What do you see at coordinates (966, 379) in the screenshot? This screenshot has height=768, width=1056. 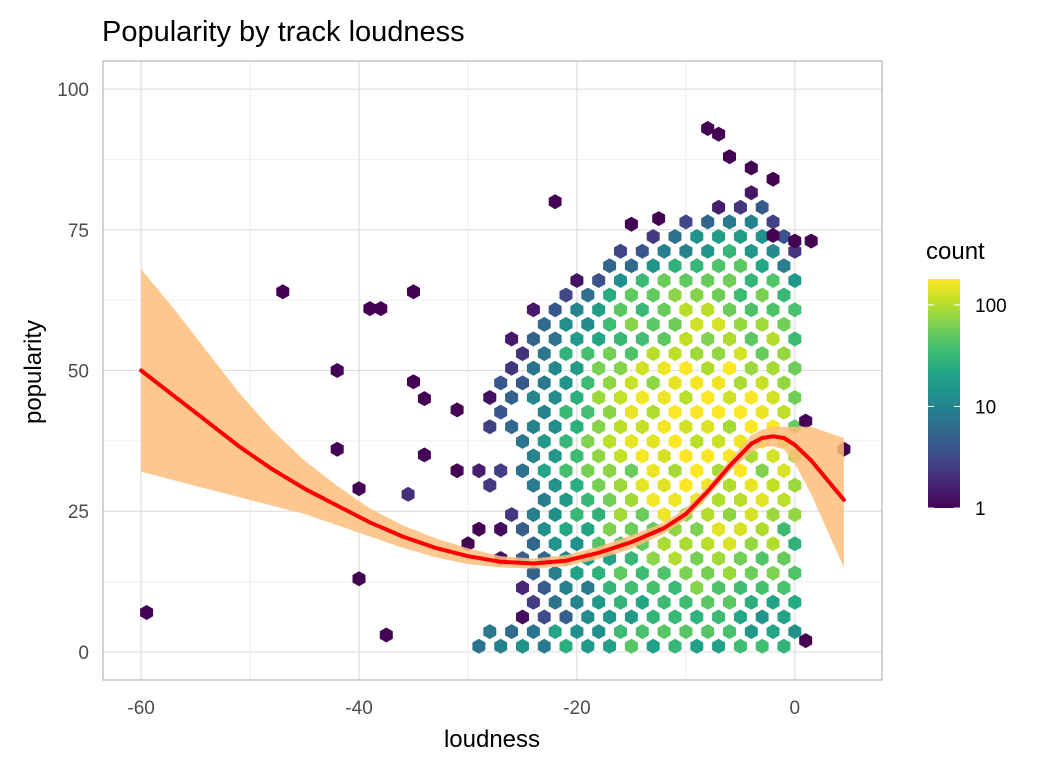 I see `legend: count 1 10 100` at bounding box center [966, 379].